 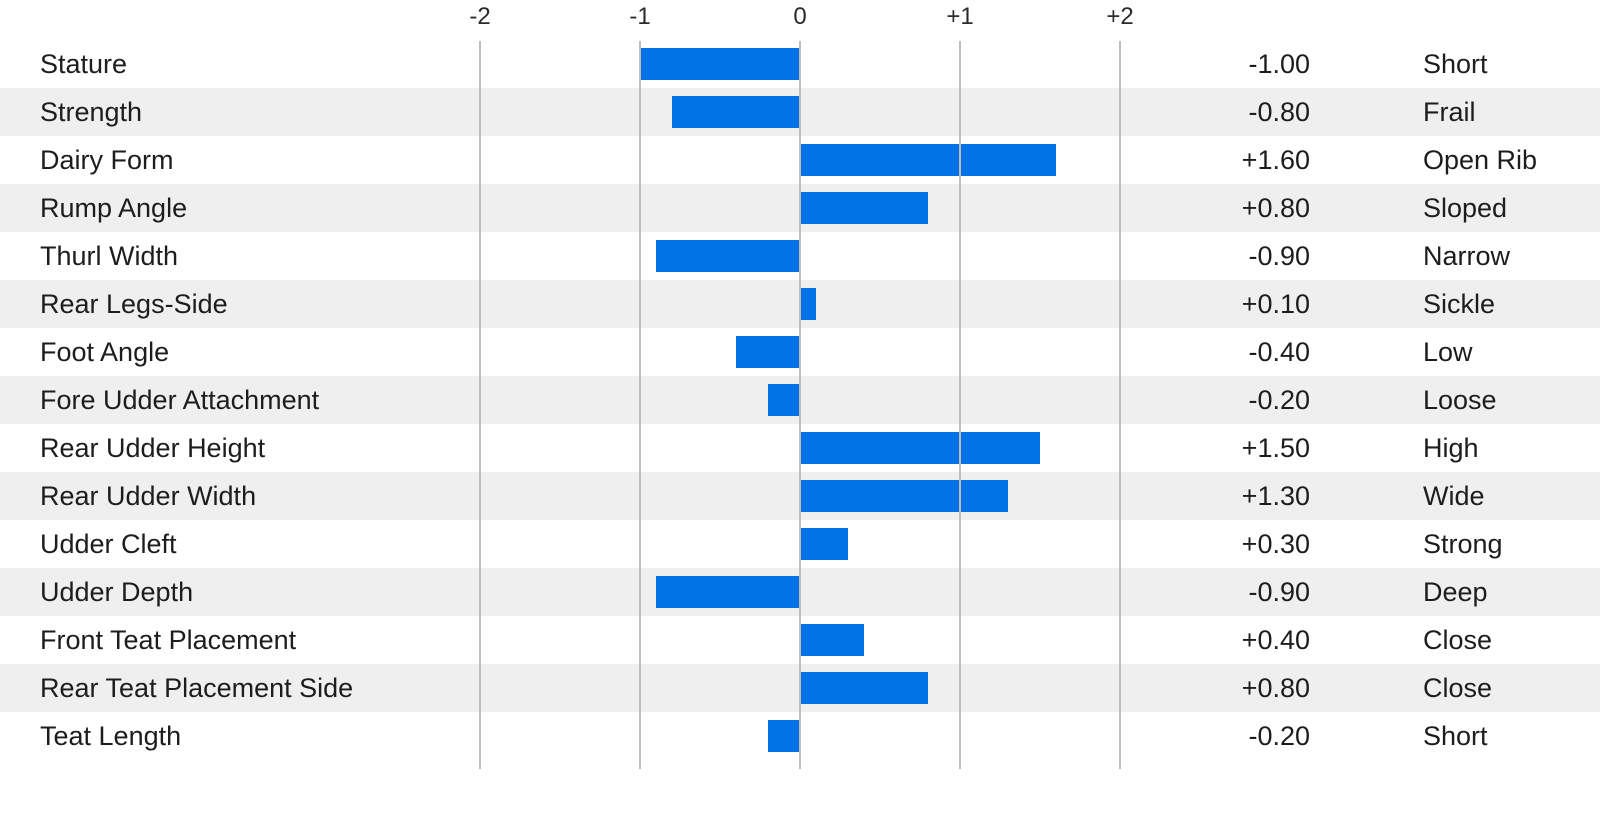 I want to click on trait-label: Thurl Width, so click(x=109, y=256).